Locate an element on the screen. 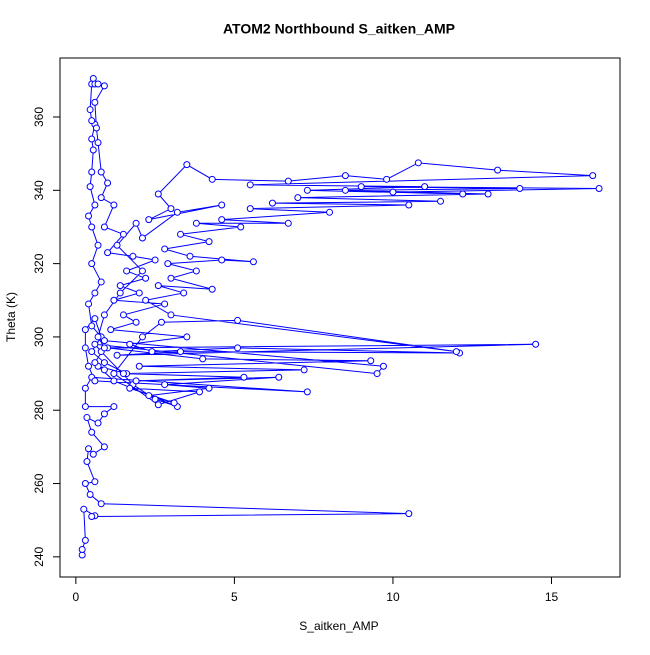 This screenshot has height=655, width=650. y-tick-label: 280 is located at coordinates (39, 410).